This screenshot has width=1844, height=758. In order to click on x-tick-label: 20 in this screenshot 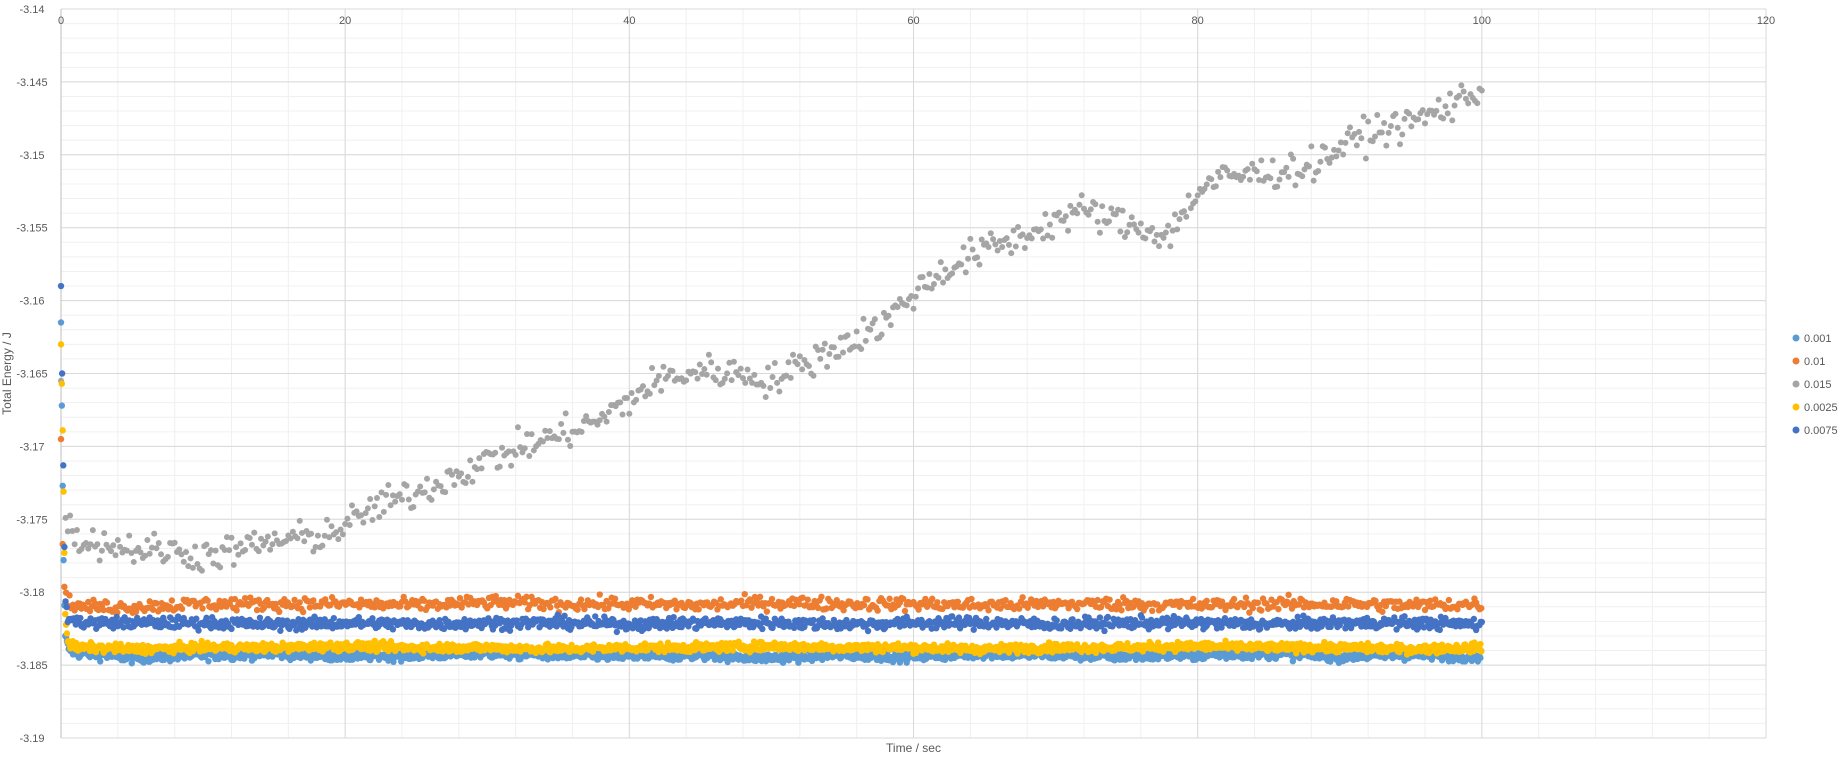, I will do `click(345, 21)`.